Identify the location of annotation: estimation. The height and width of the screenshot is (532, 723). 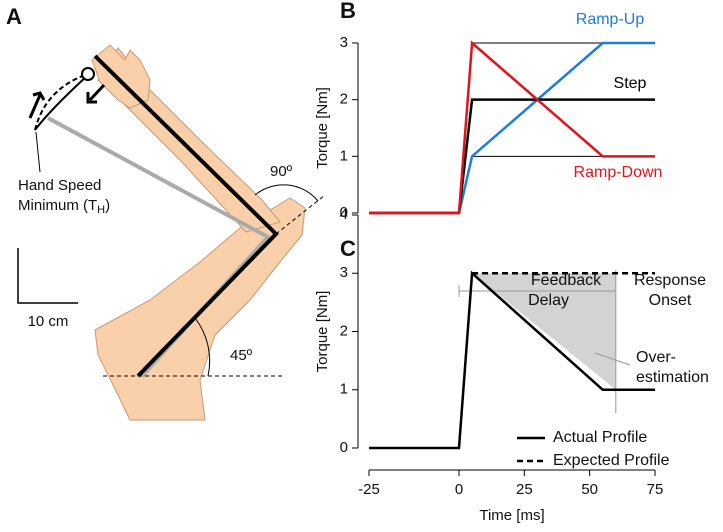
(672, 377).